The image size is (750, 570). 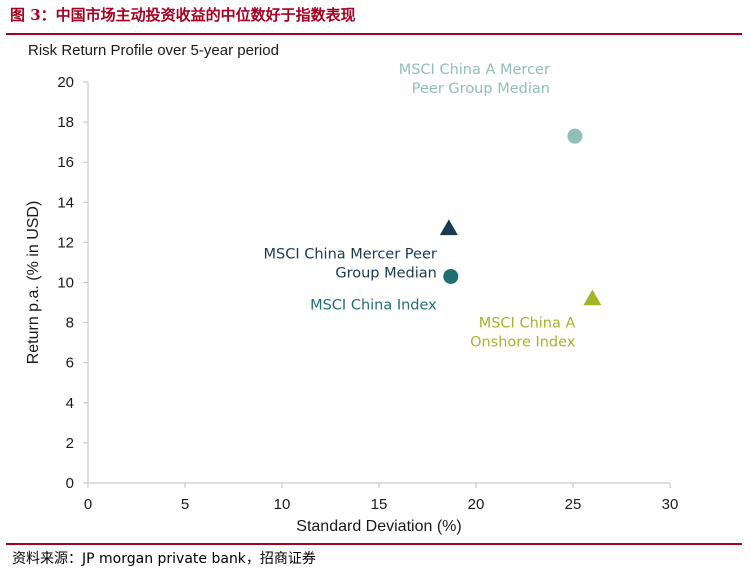 I want to click on data-points, so click(x=520, y=217).